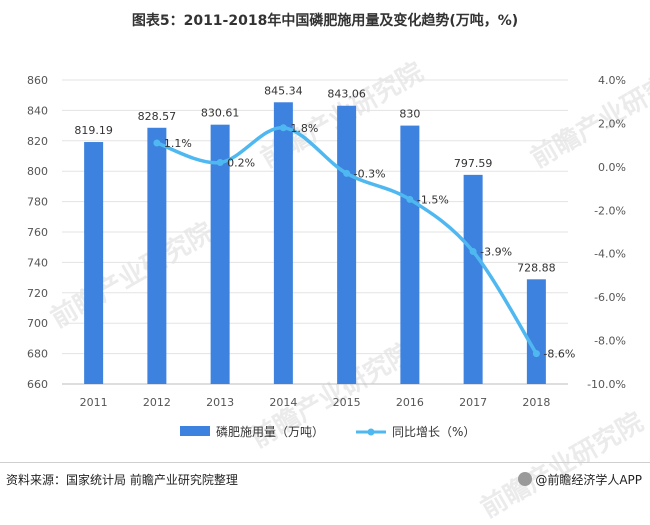 The width and height of the screenshot is (650, 525). I want to click on line-value-label: 1.1%, so click(178, 143).